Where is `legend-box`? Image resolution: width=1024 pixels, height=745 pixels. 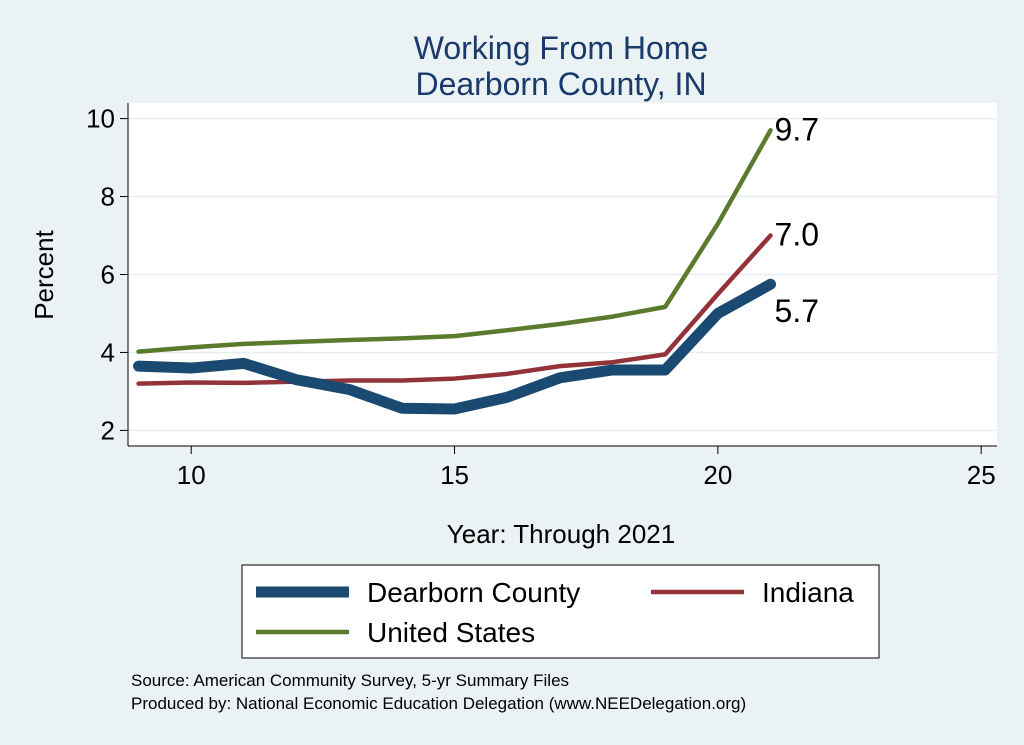
legend-box is located at coordinates (560, 611).